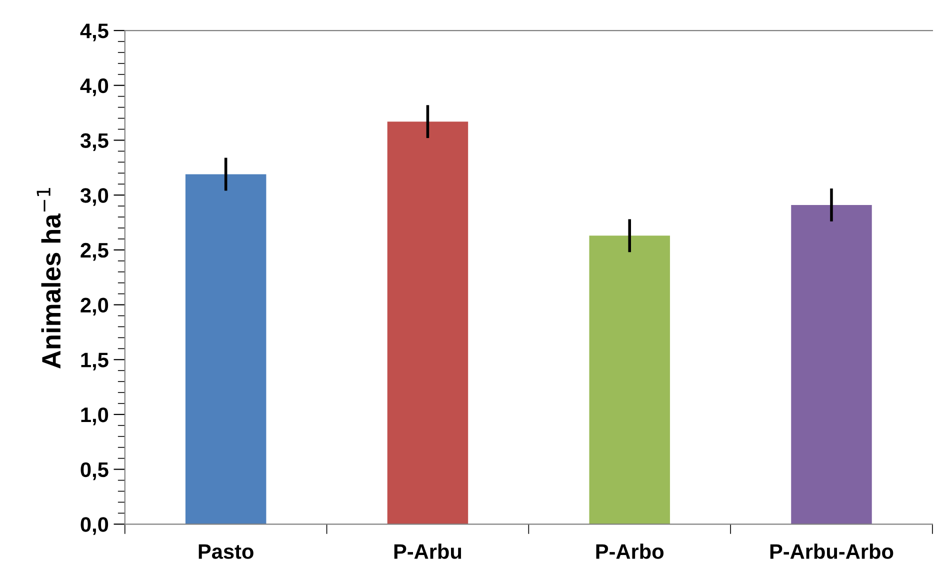  Describe the element at coordinates (94, 526) in the screenshot. I see `y-tick-label: 0,0` at that location.